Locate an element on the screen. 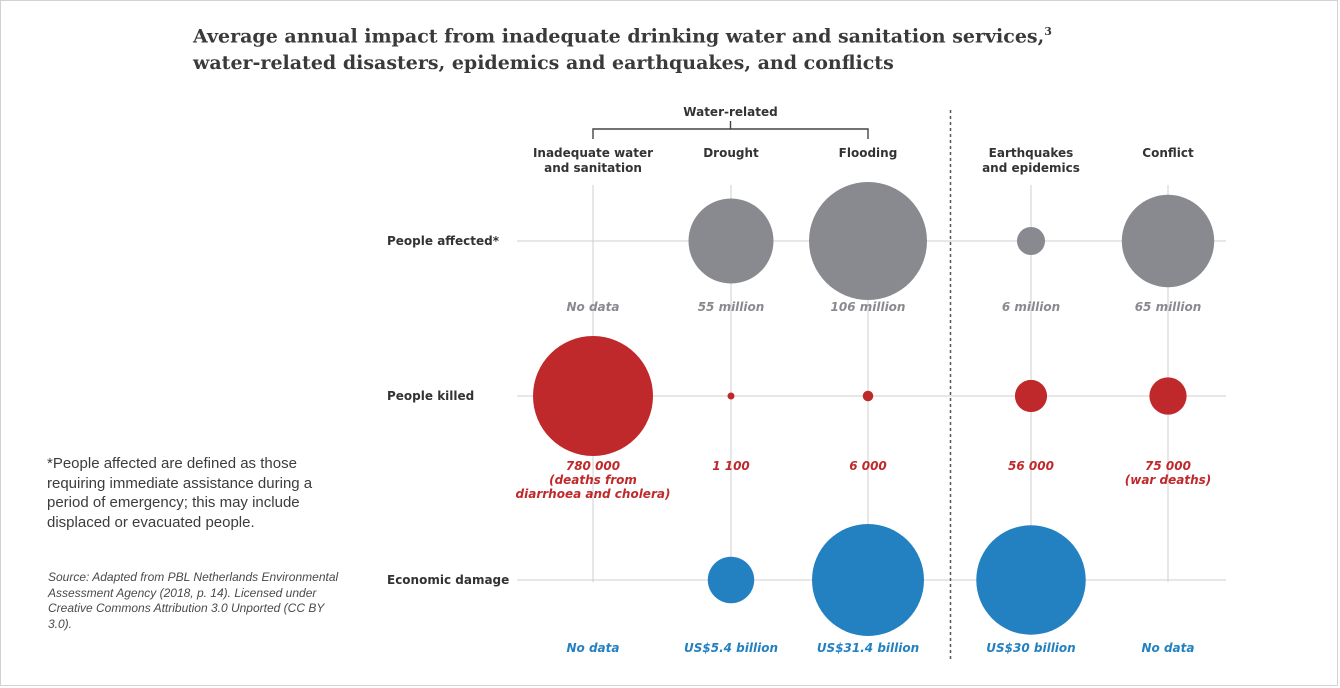 The height and width of the screenshot is (688, 1340). value-label: 75 000 is located at coordinates (1168, 466).